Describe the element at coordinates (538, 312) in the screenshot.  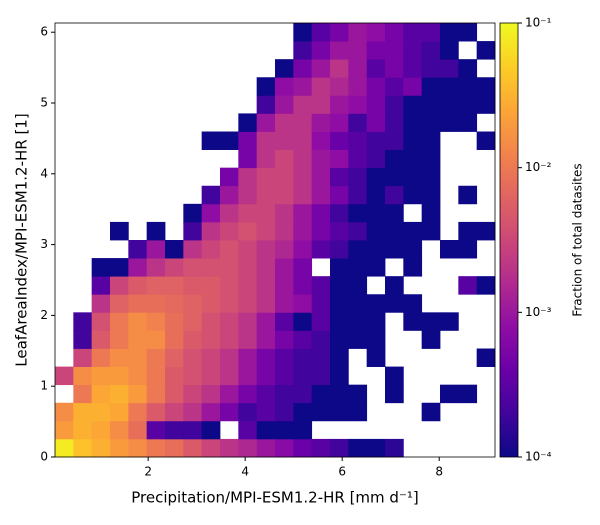
I see `colorbar-tick-label: 10⁻³` at that location.